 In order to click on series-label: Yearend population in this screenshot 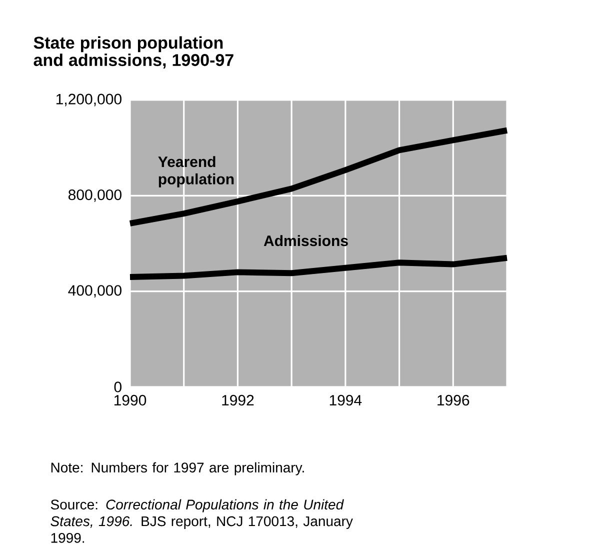, I will do `click(196, 172)`.